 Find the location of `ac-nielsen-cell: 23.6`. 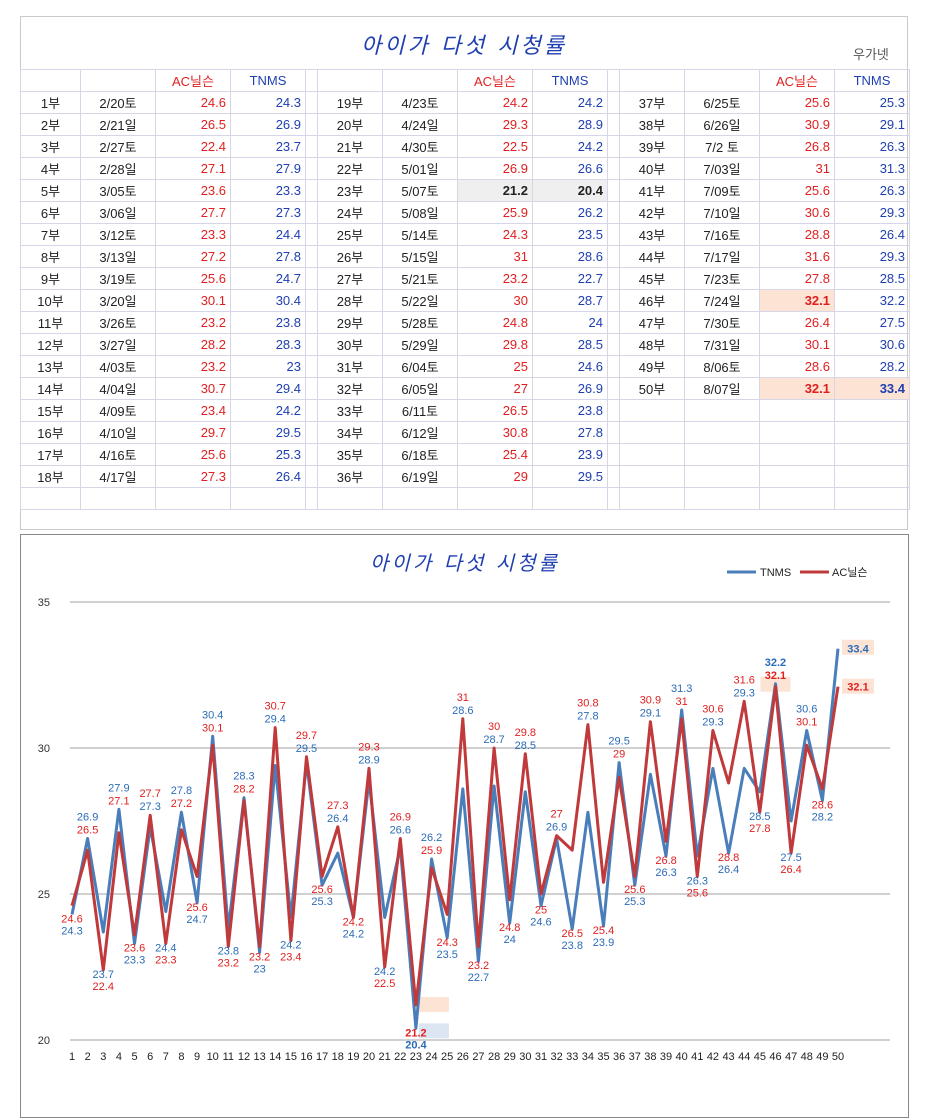

ac-nielsen-cell: 23.6 is located at coordinates (193, 190).